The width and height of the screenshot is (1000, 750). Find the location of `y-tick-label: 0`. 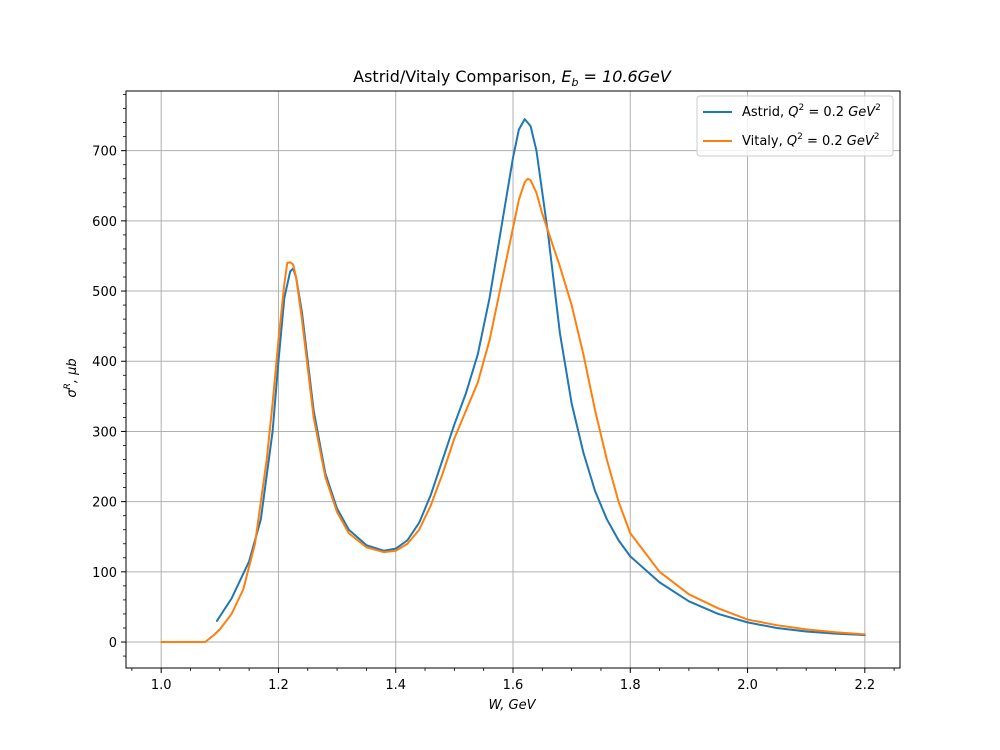

y-tick-label: 0 is located at coordinates (113, 643).